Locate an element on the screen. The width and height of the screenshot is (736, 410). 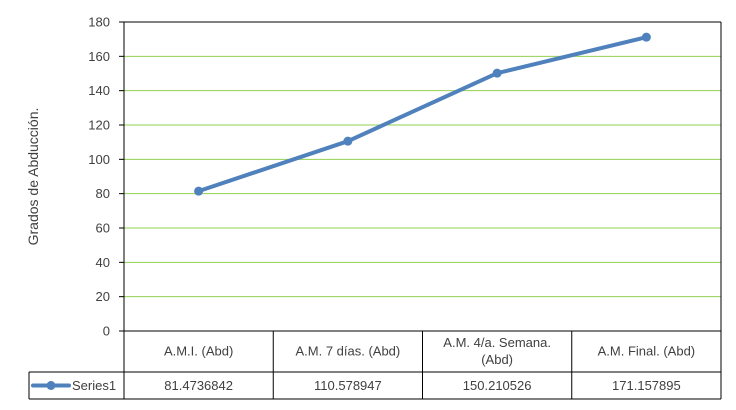
x-category-label: A.M. Final. (Abd) is located at coordinates (647, 351).